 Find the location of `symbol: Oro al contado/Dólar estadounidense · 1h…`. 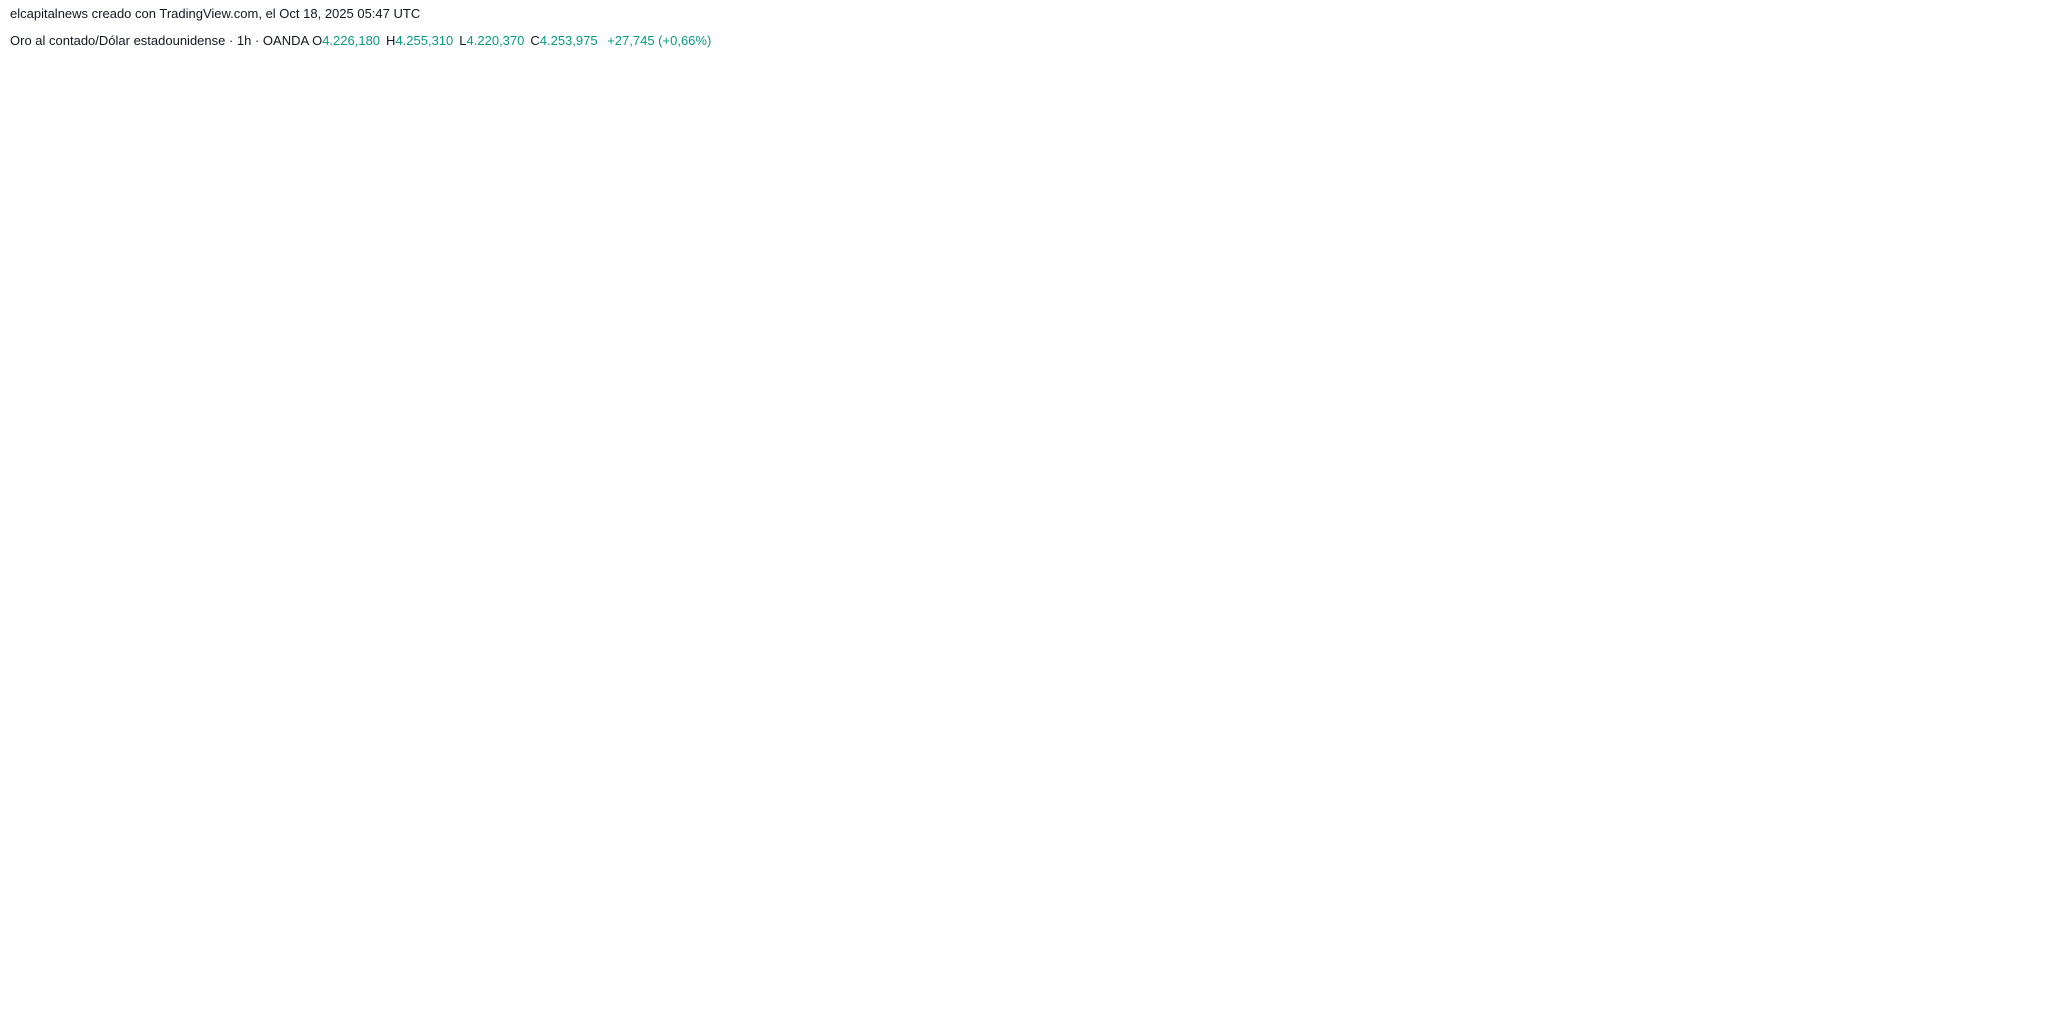

symbol: Oro al contado/Dólar estadounidense · 1h… is located at coordinates (159, 40).